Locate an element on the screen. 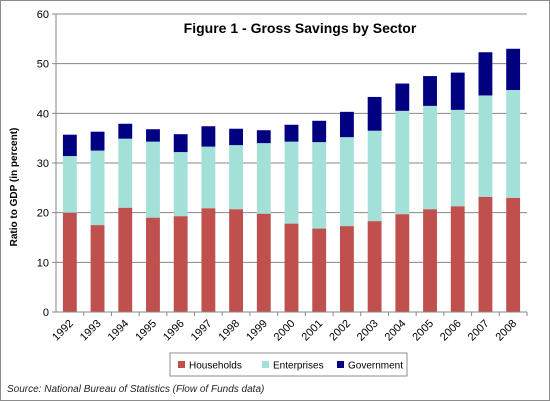 This screenshot has height=401, width=550. bar-government-2004 is located at coordinates (402, 97).